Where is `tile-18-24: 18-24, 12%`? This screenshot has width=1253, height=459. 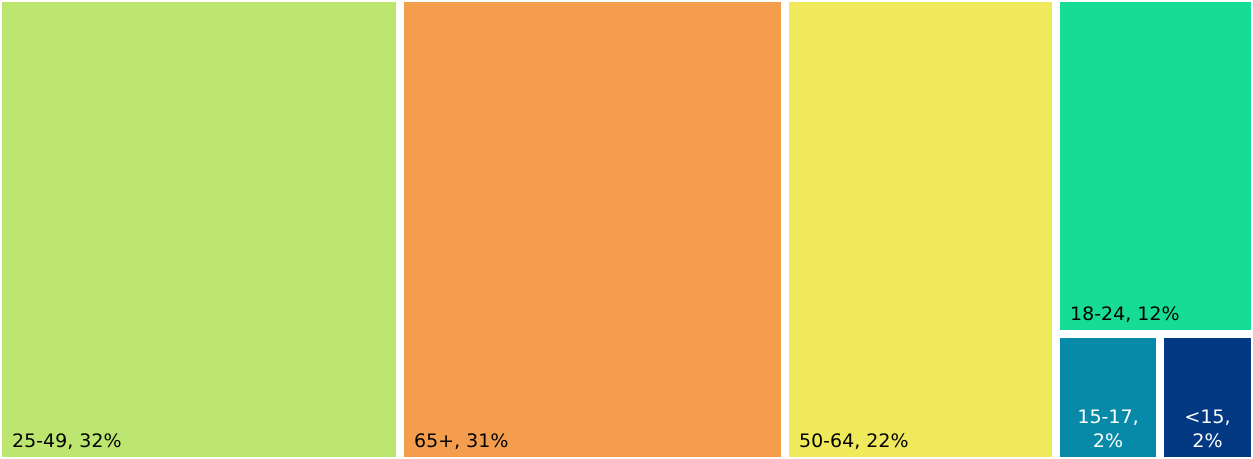
tile-18-24: 18-24, 12% is located at coordinates (1155, 166).